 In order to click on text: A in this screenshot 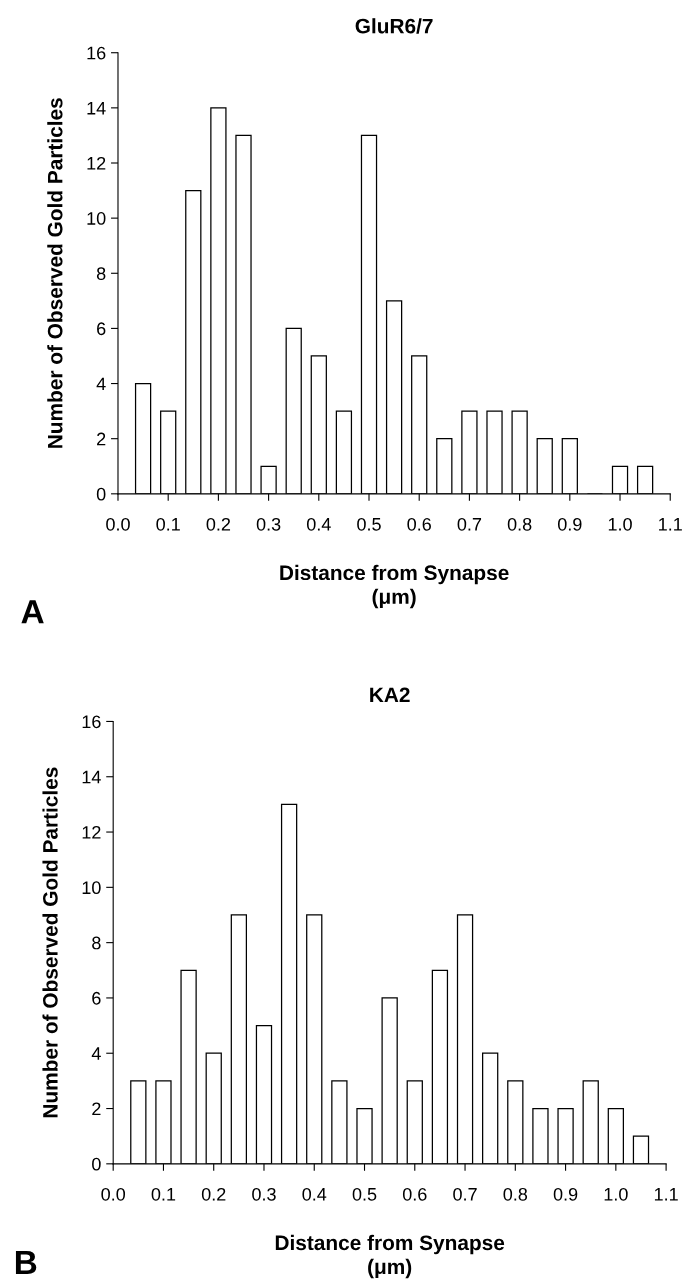, I will do `click(32, 612)`.